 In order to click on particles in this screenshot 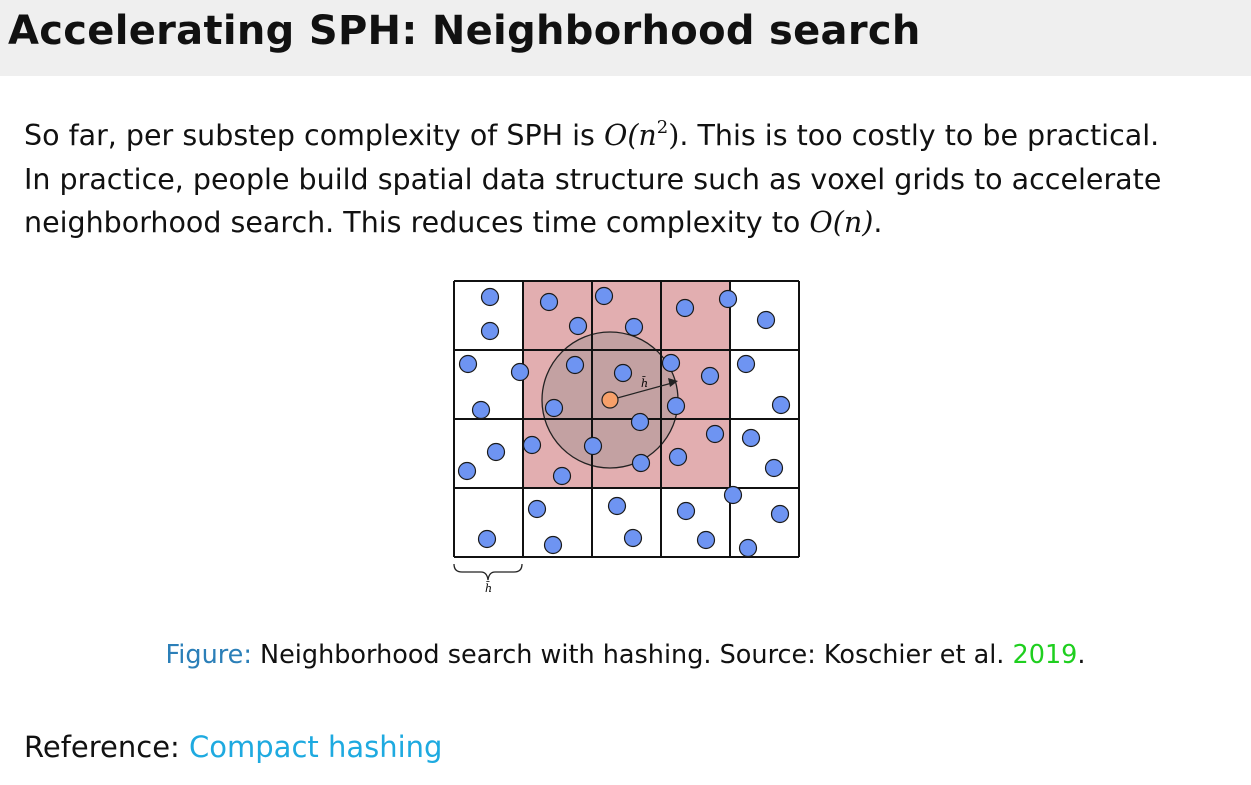, I will do `click(624, 422)`.